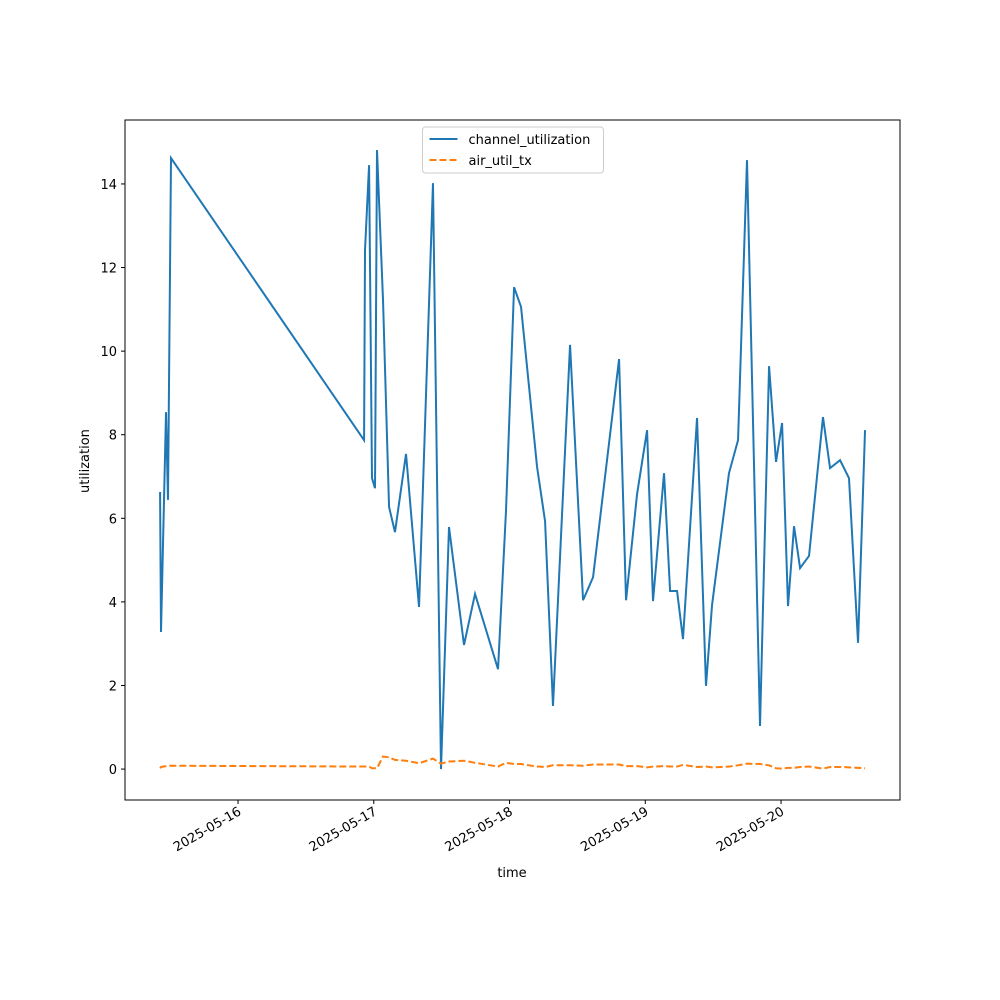 Image resolution: width=1000 pixels, height=1000 pixels. Describe the element at coordinates (511, 873) in the screenshot. I see `x-axis-label: time` at that location.